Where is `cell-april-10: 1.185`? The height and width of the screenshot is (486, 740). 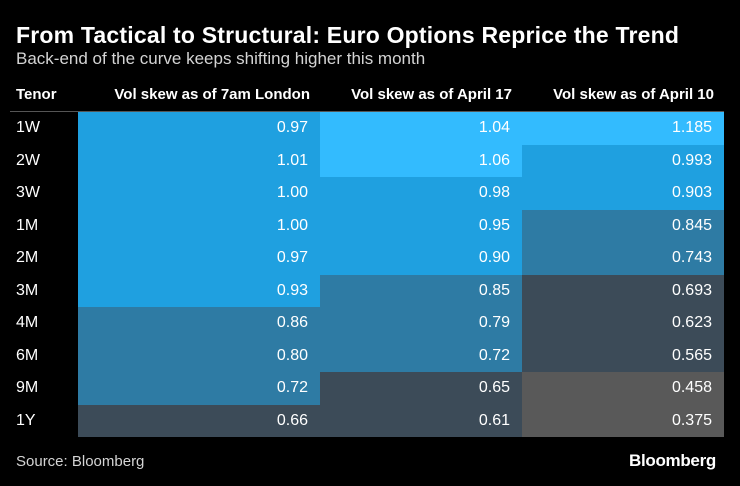
cell-april-10: 1.185 is located at coordinates (623, 128).